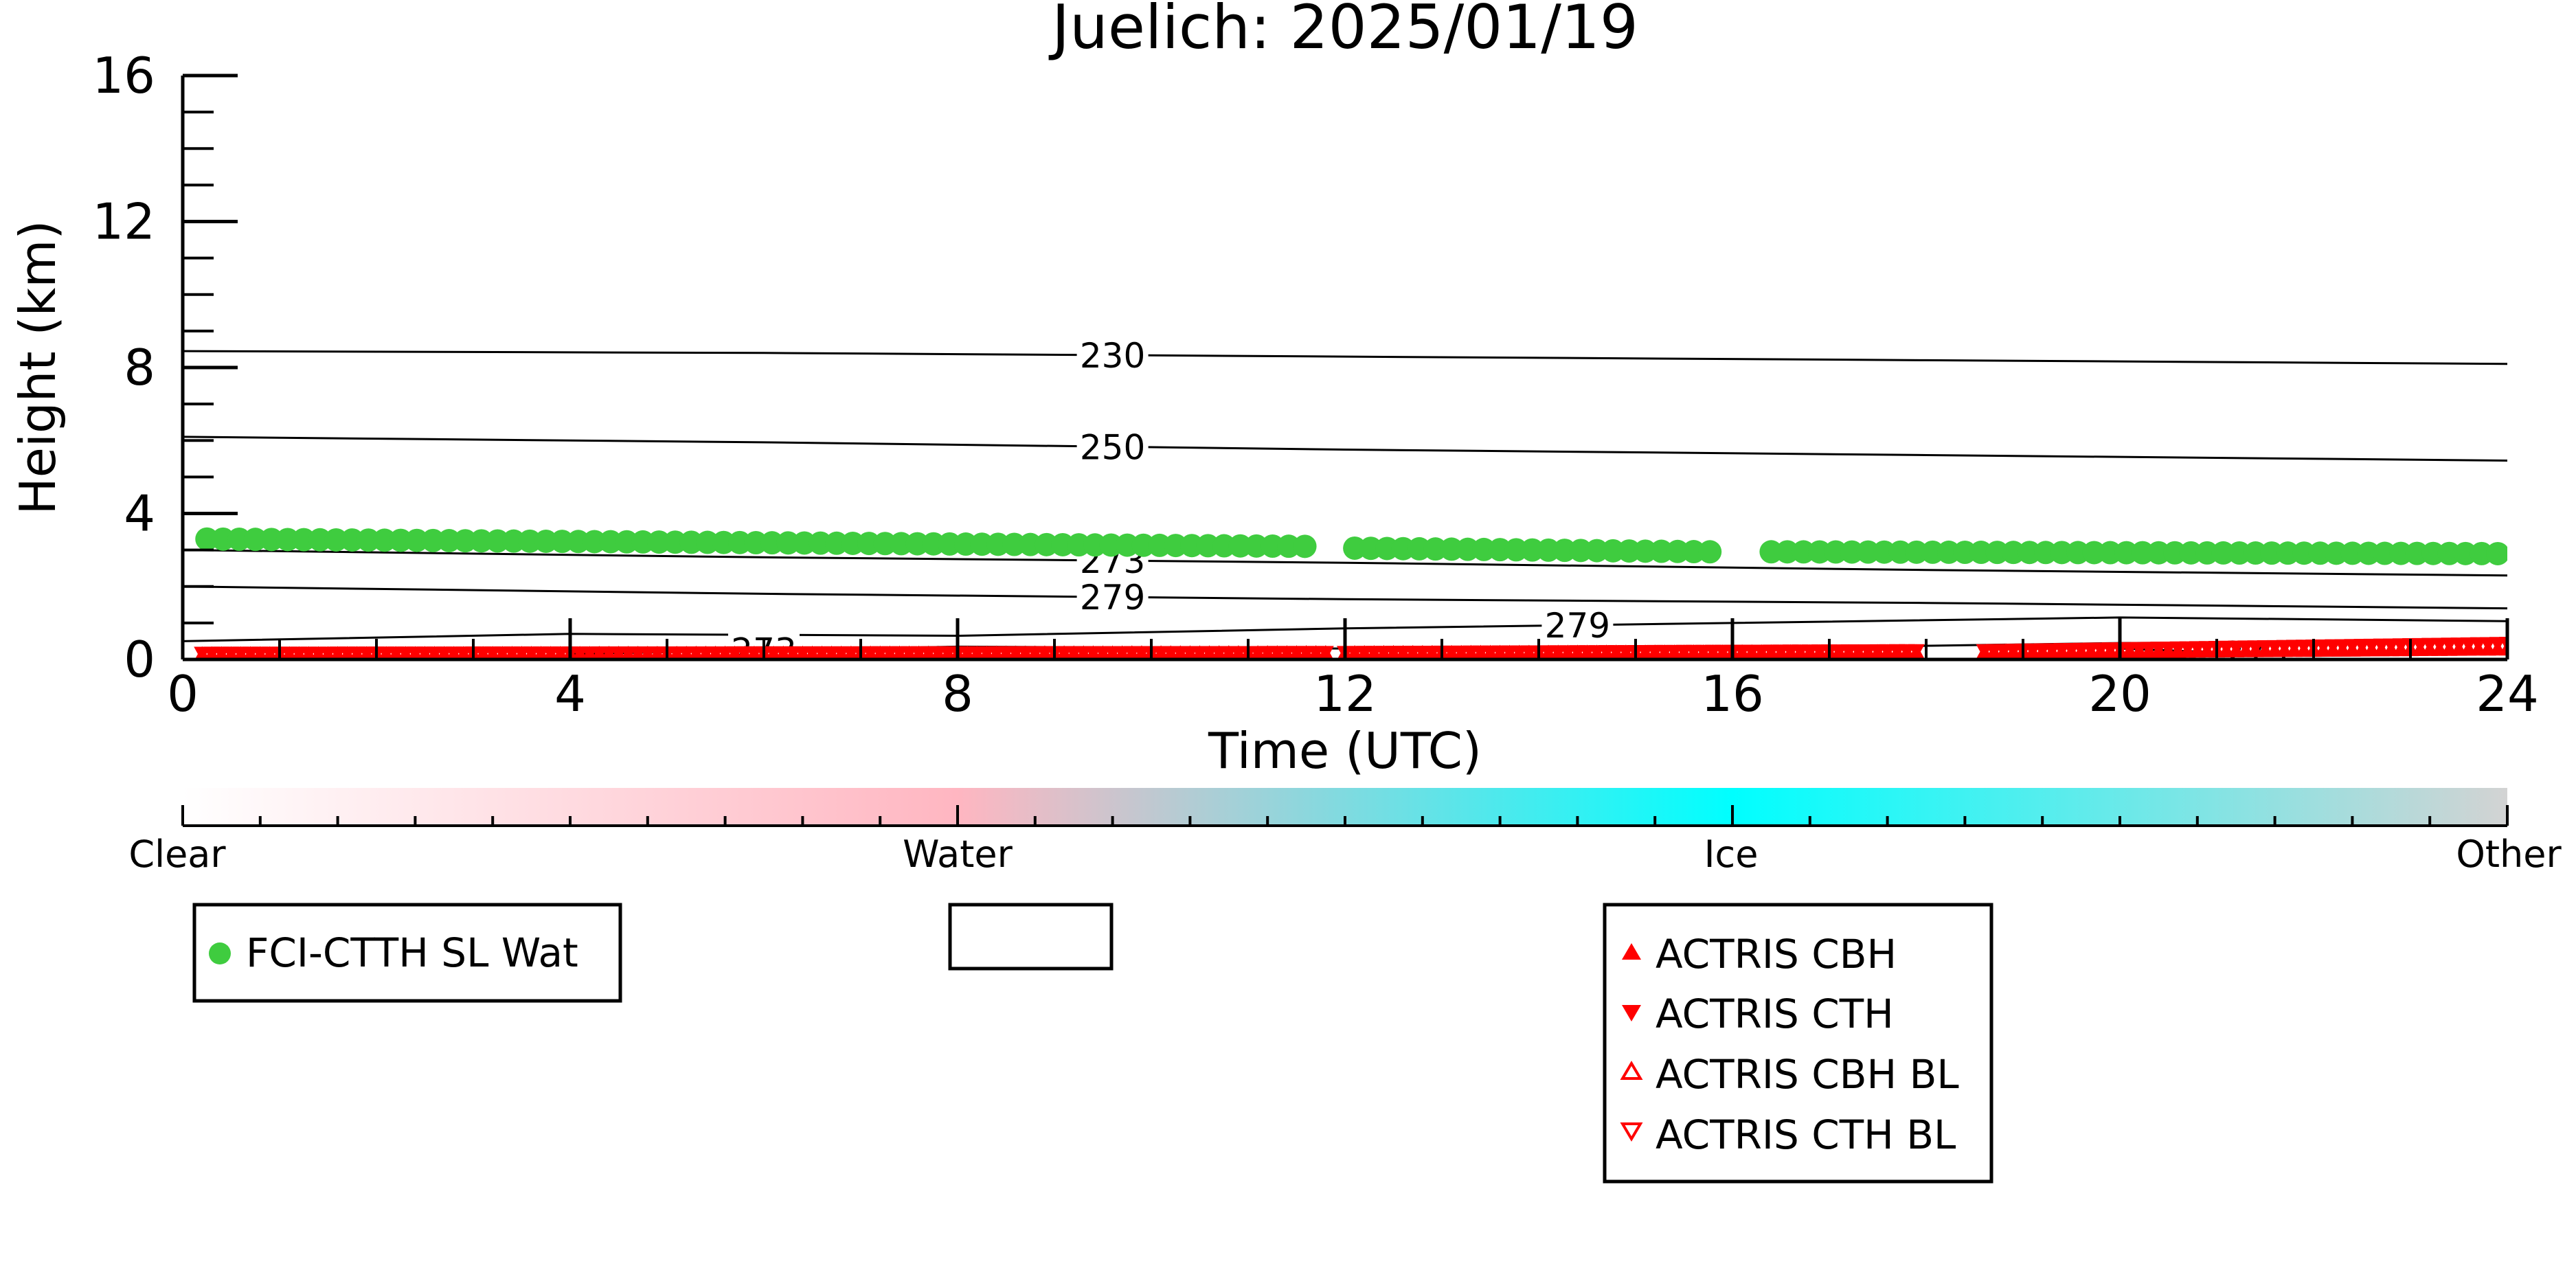 The height and width of the screenshot is (1288, 2576). I want to click on x-axis-label: Time (UTC), so click(1345, 751).